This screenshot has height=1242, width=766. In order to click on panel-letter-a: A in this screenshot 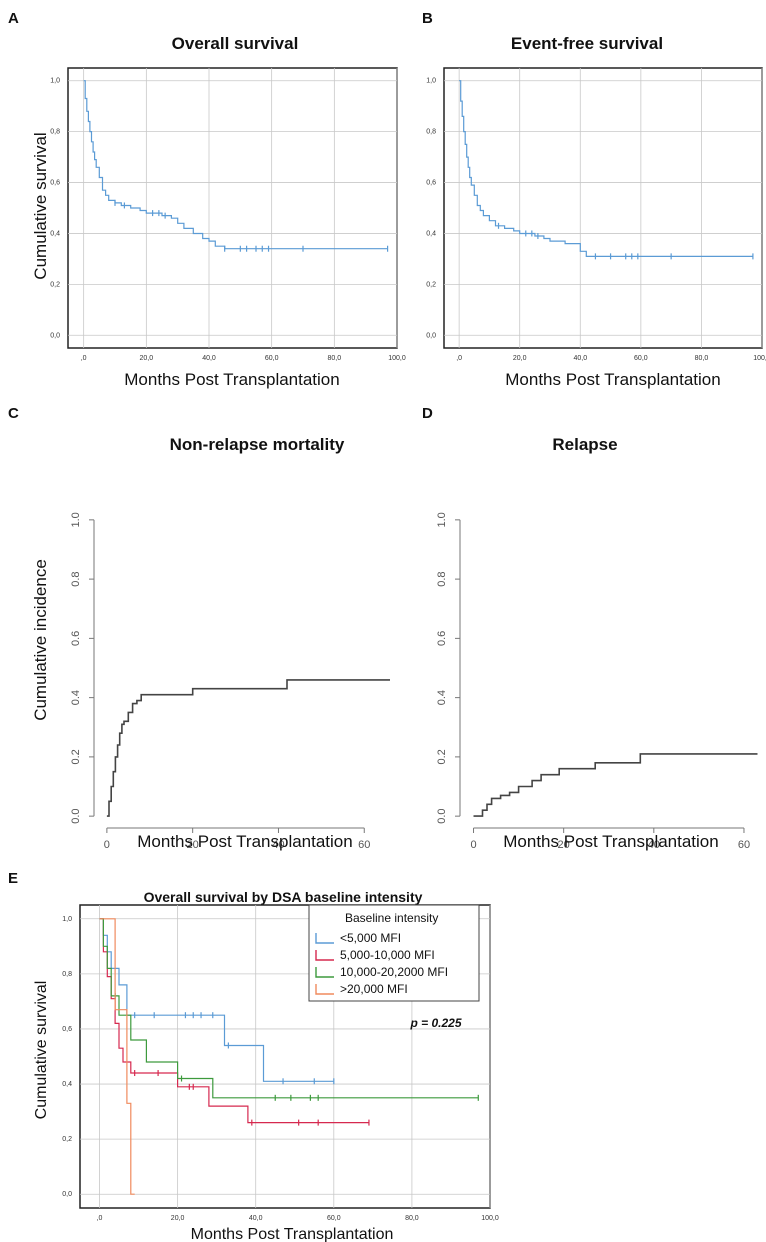, I will do `click(13, 18)`.